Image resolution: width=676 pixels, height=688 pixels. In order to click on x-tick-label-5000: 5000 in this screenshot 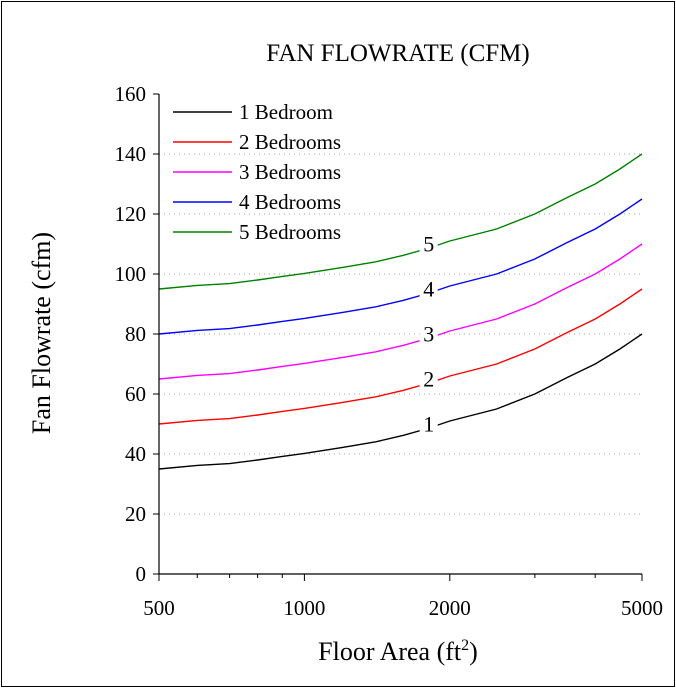, I will do `click(642, 608)`.